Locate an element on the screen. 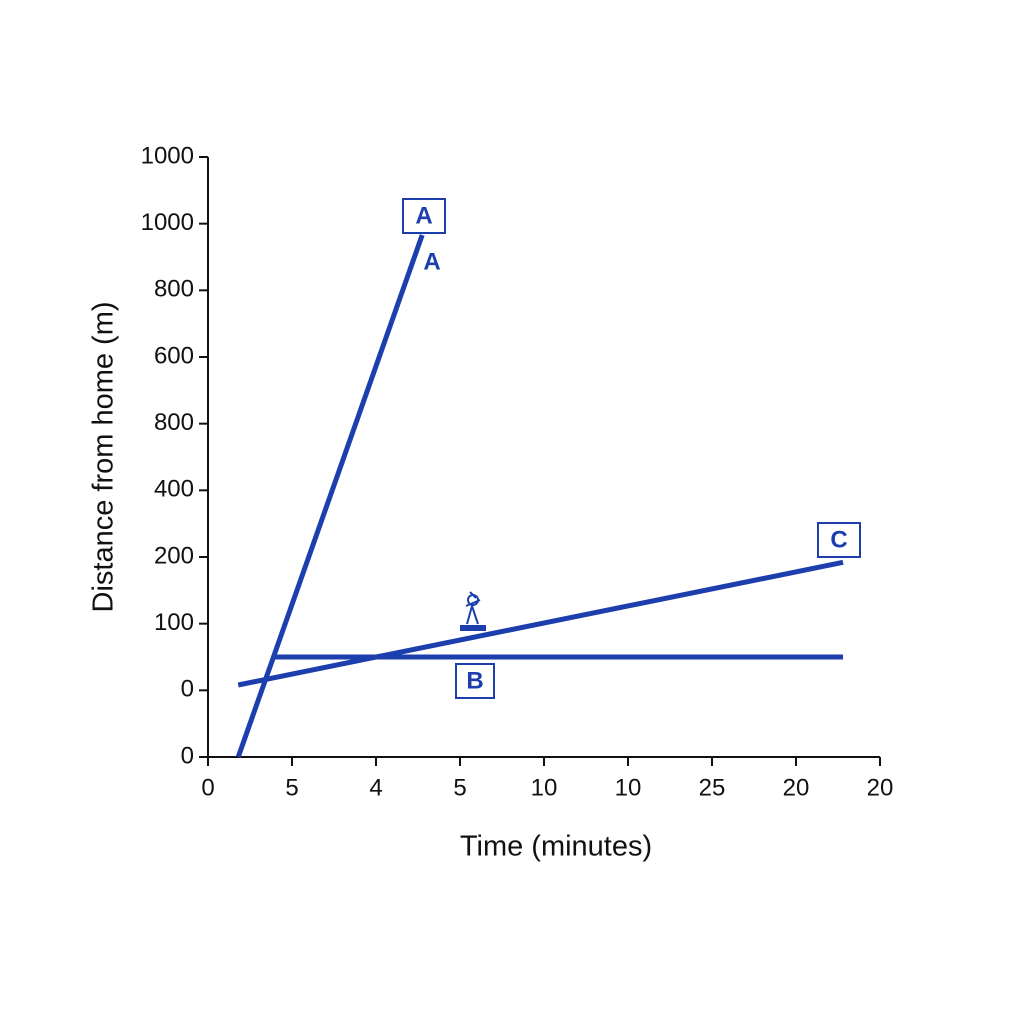 This screenshot has height=1029, width=1024. x-tick-label: 0 is located at coordinates (207, 787).